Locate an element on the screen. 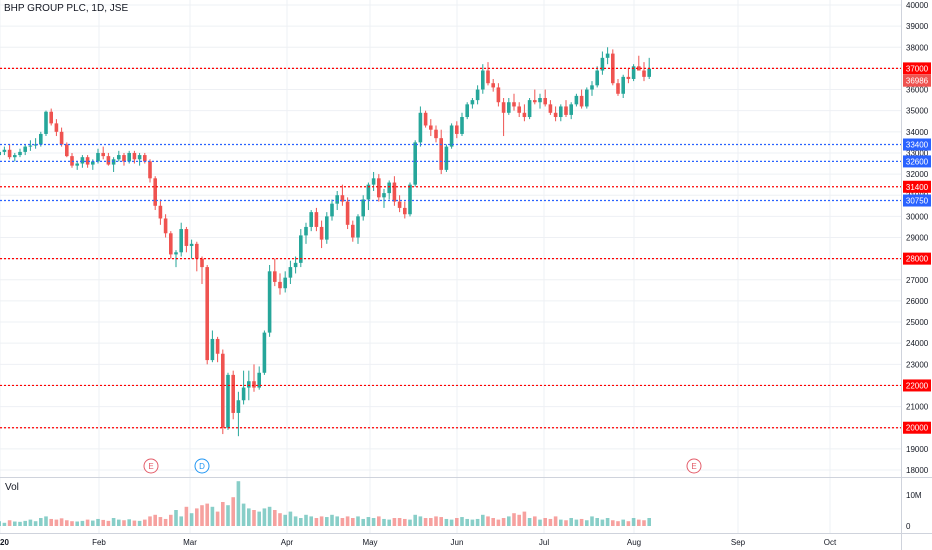 Image resolution: width=932 pixels, height=550 pixels. last-price-text: 36986 is located at coordinates (917, 81).